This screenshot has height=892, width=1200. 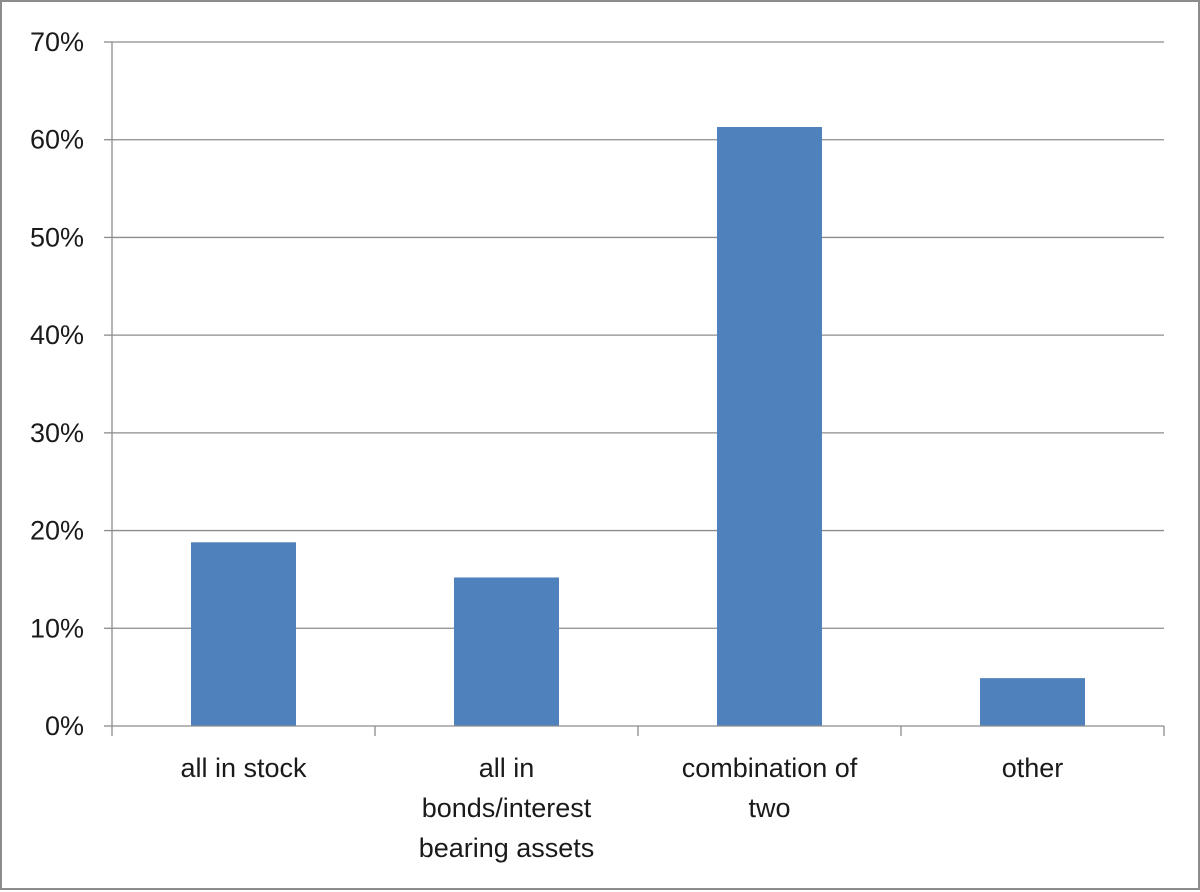 I want to click on x-category-label: all in bonds/interest bearing assets, so click(x=507, y=808).